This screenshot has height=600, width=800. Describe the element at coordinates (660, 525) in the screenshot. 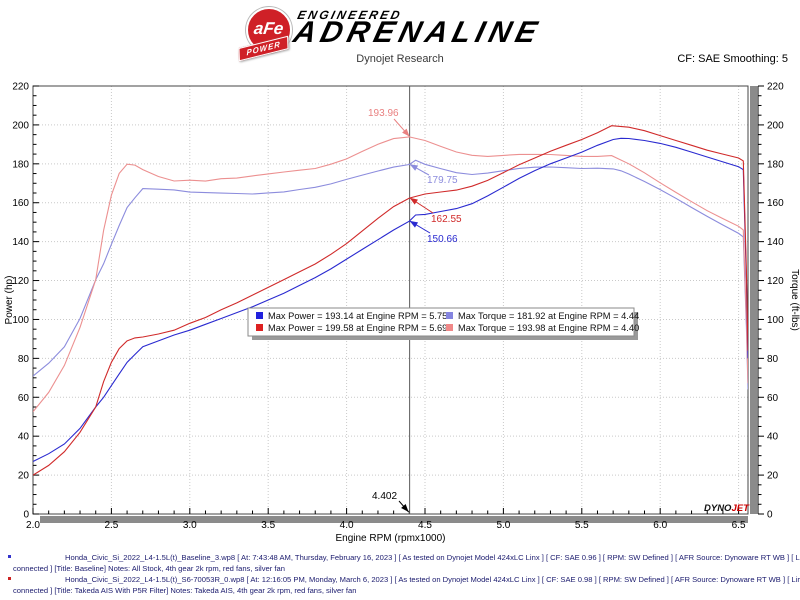

I see `svg-text: 6.0` at that location.